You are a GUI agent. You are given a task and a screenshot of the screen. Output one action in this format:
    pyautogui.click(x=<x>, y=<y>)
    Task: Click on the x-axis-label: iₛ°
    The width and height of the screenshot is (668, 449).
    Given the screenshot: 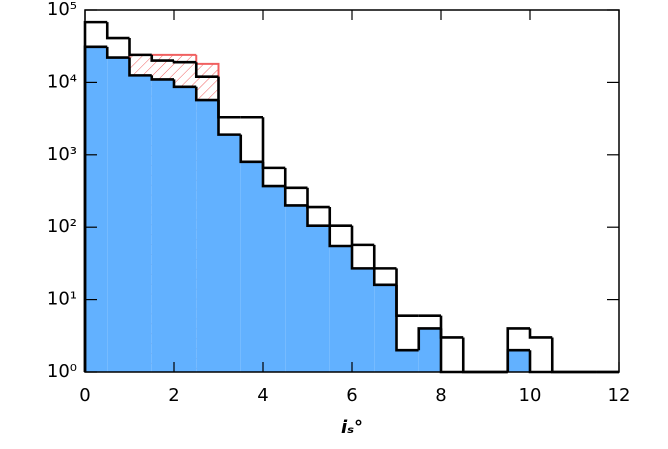 What is the action you would take?
    pyautogui.click(x=352, y=427)
    